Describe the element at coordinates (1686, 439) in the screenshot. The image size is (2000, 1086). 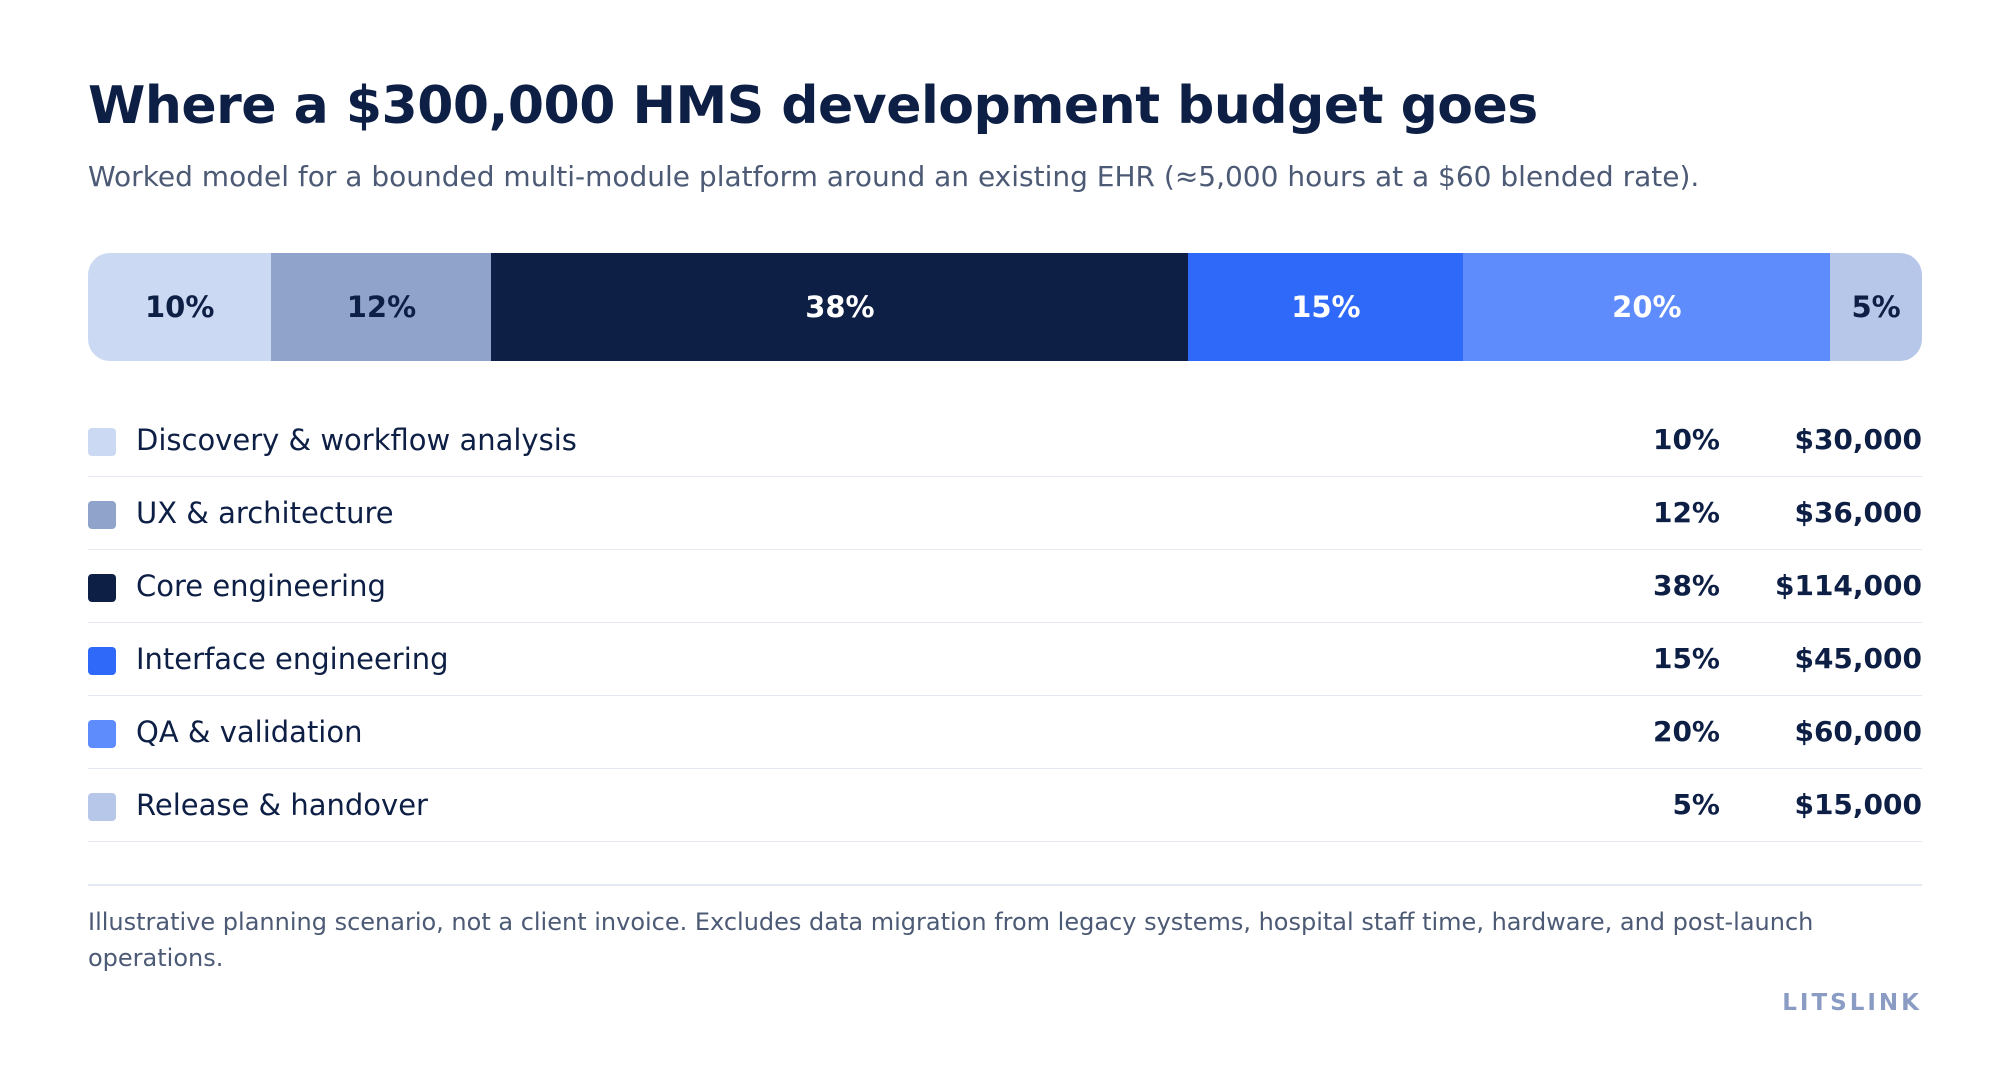
I see `legend-percent: 10%` at that location.